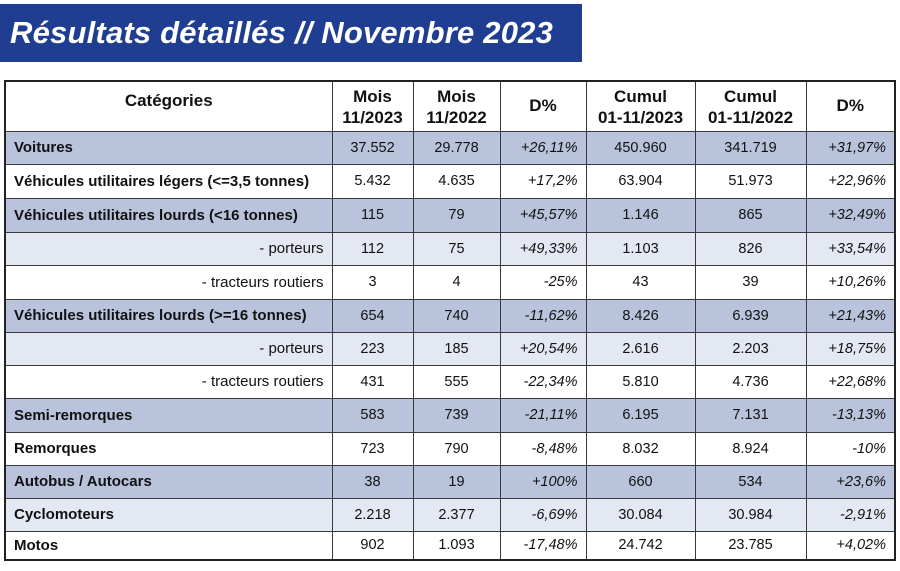 Image resolution: width=900 pixels, height=571 pixels. I want to click on cell-mois-2023: 3, so click(372, 282).